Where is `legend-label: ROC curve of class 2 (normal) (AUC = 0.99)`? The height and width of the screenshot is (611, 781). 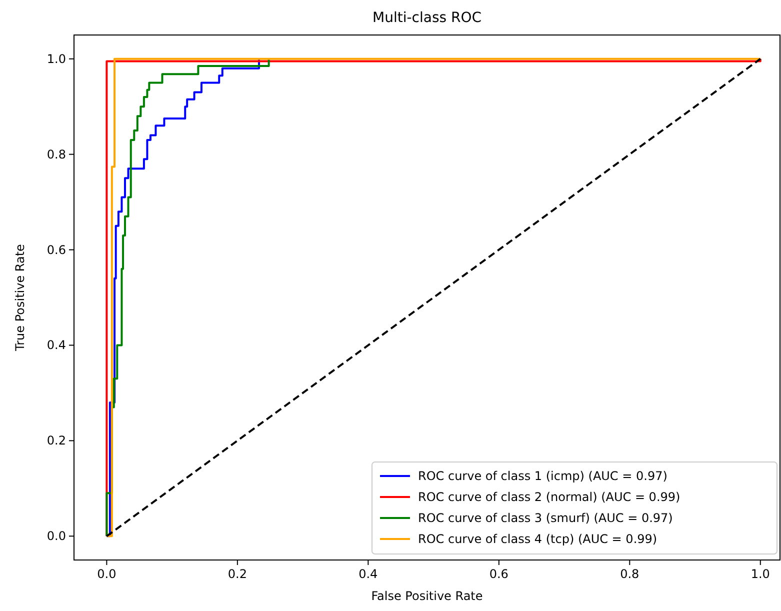 legend-label: ROC curve of class 2 (normal) (AUC = 0.99) is located at coordinates (549, 497).